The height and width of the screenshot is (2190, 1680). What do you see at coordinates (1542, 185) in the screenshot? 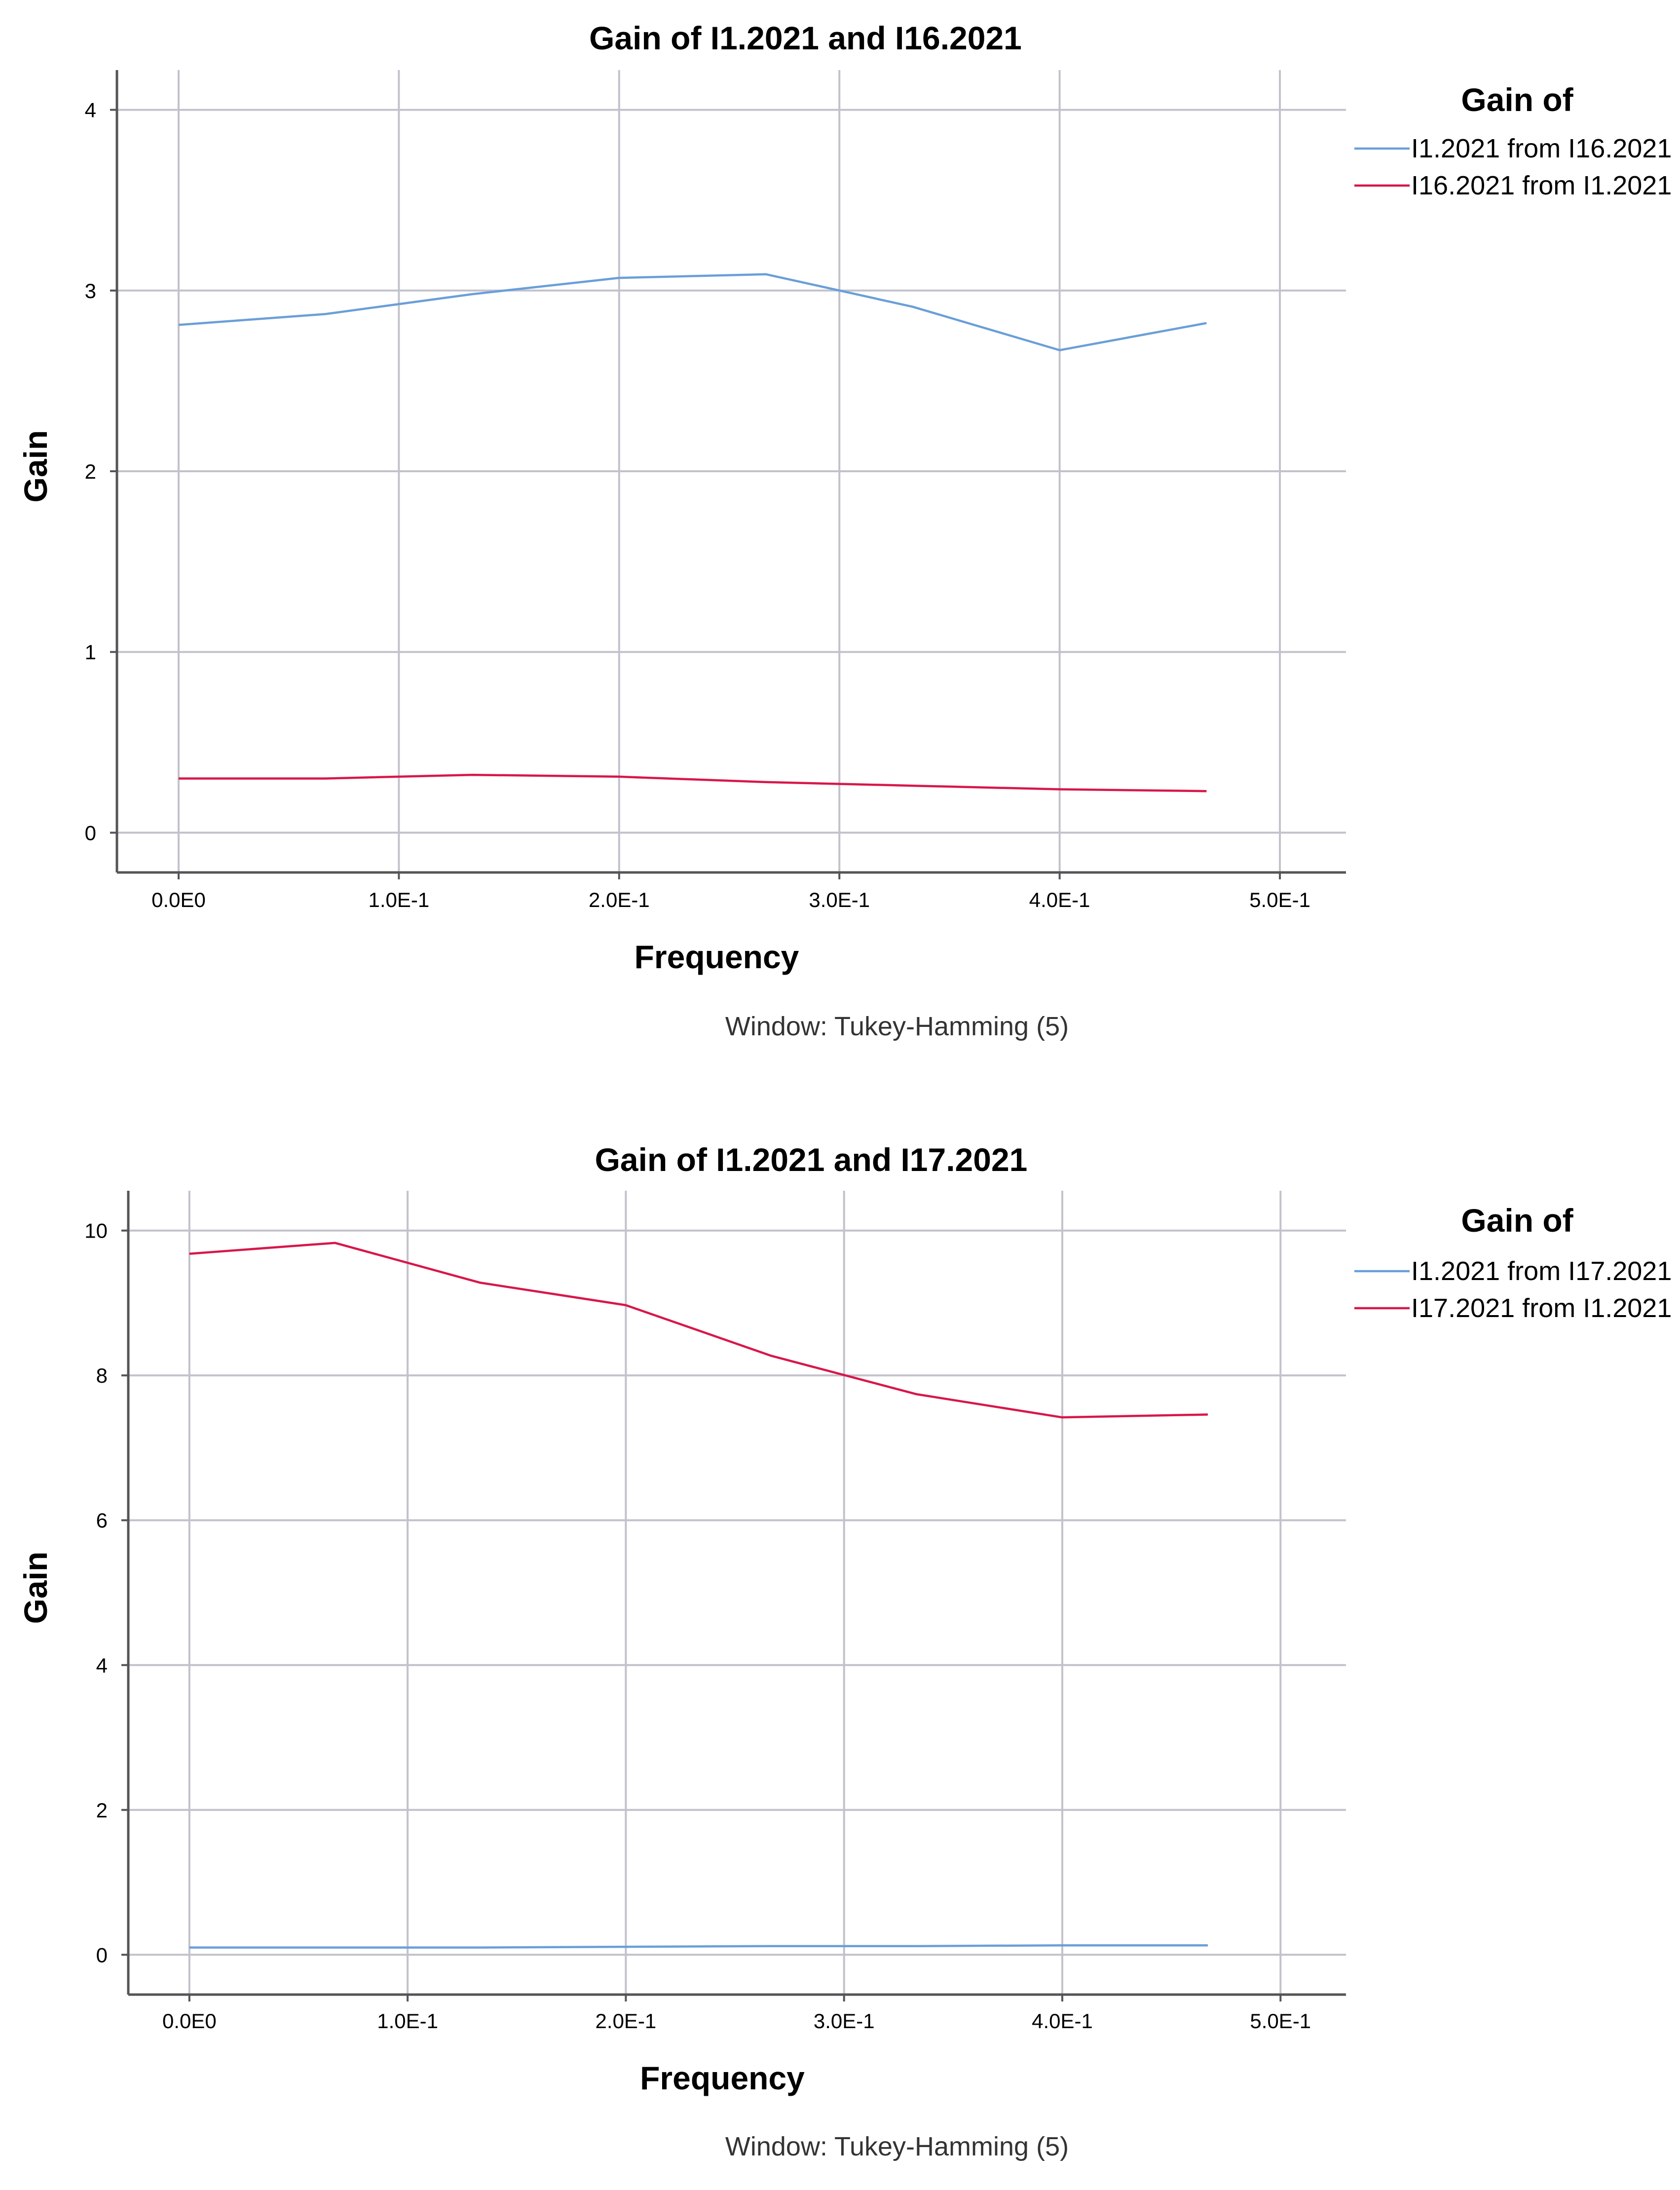
I see `legend-label: I16.2021 from I1.2021` at bounding box center [1542, 185].